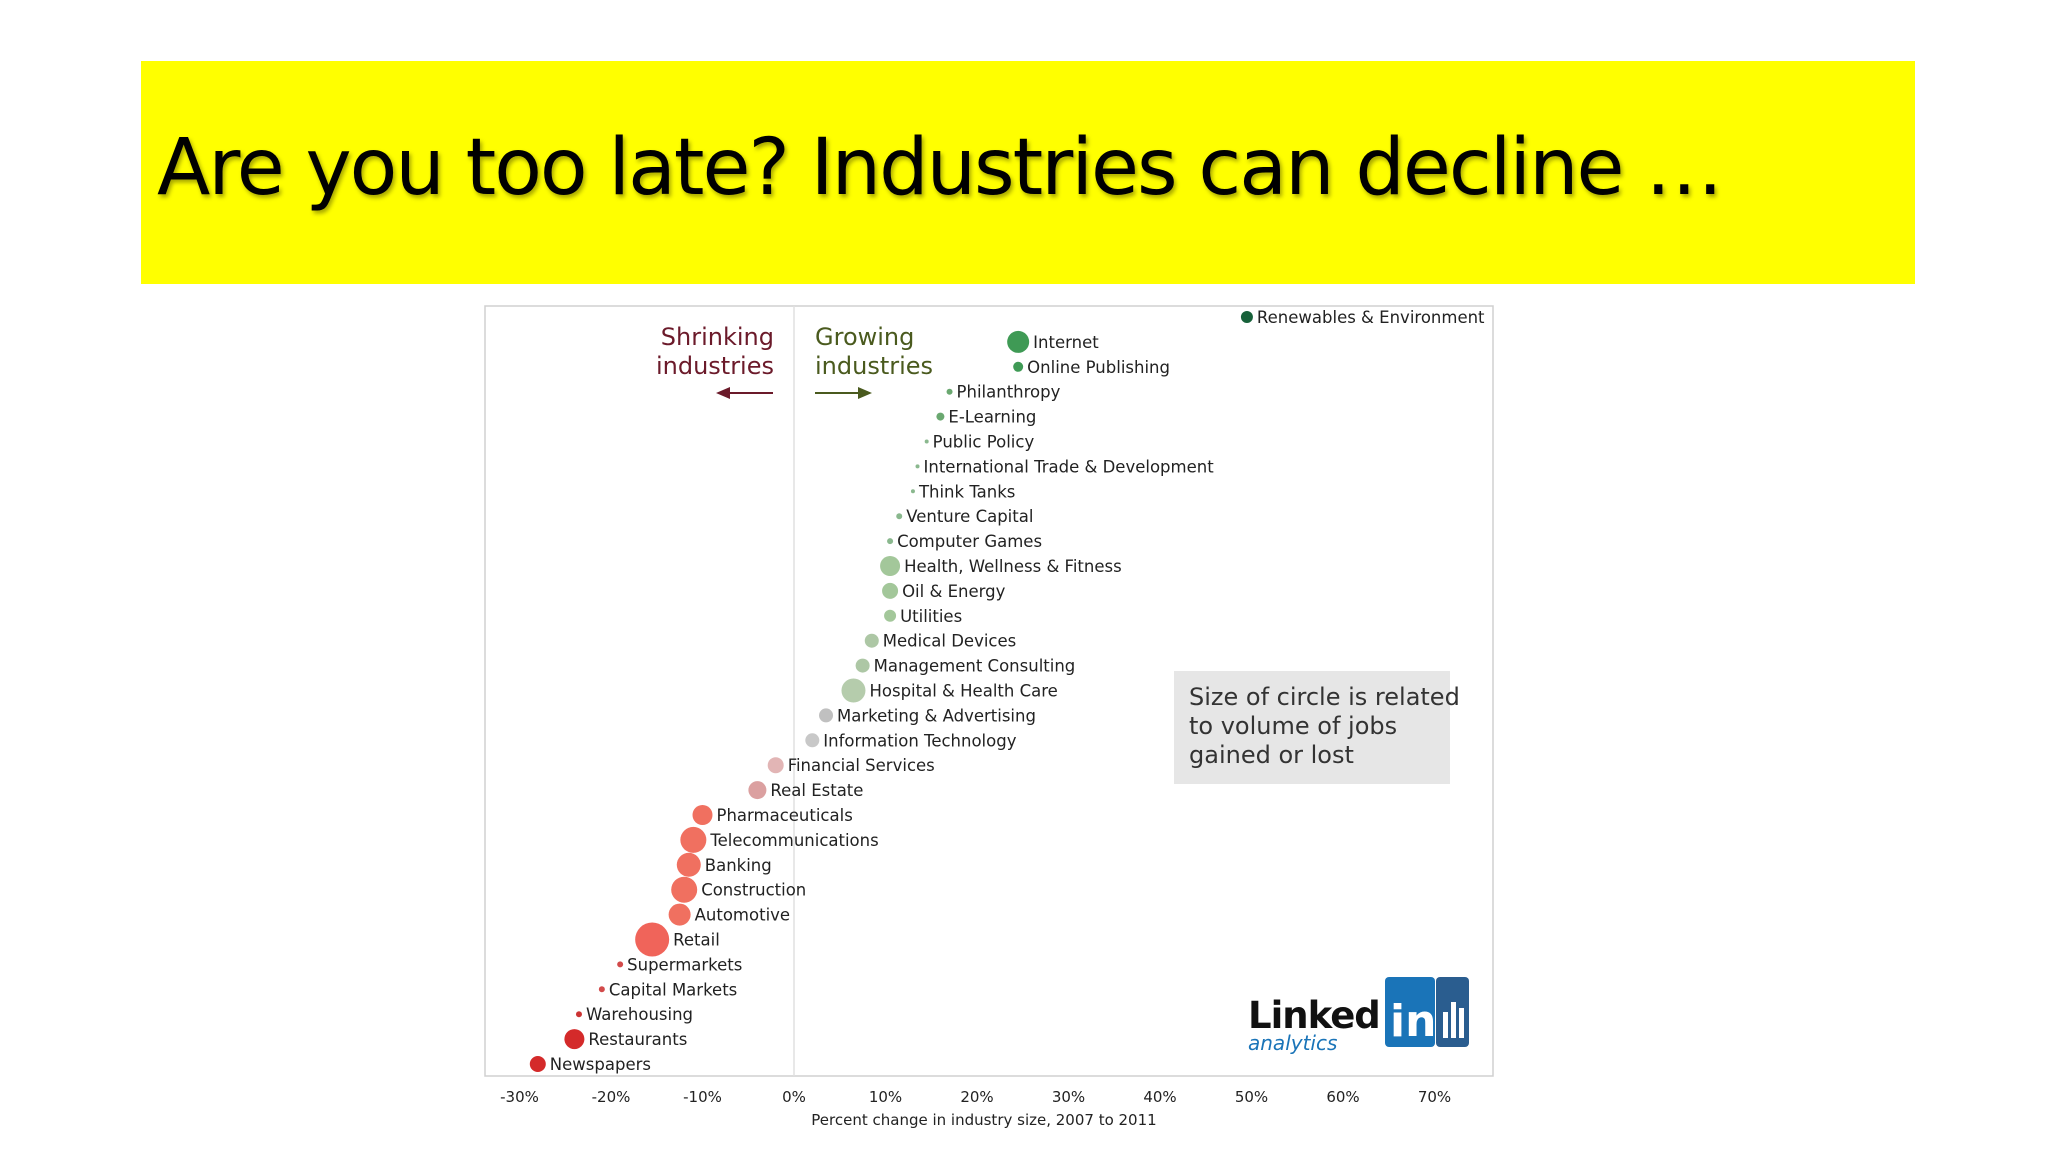  Describe the element at coordinates (1251, 1097) in the screenshot. I see `x-tick-label: 50%` at that location.